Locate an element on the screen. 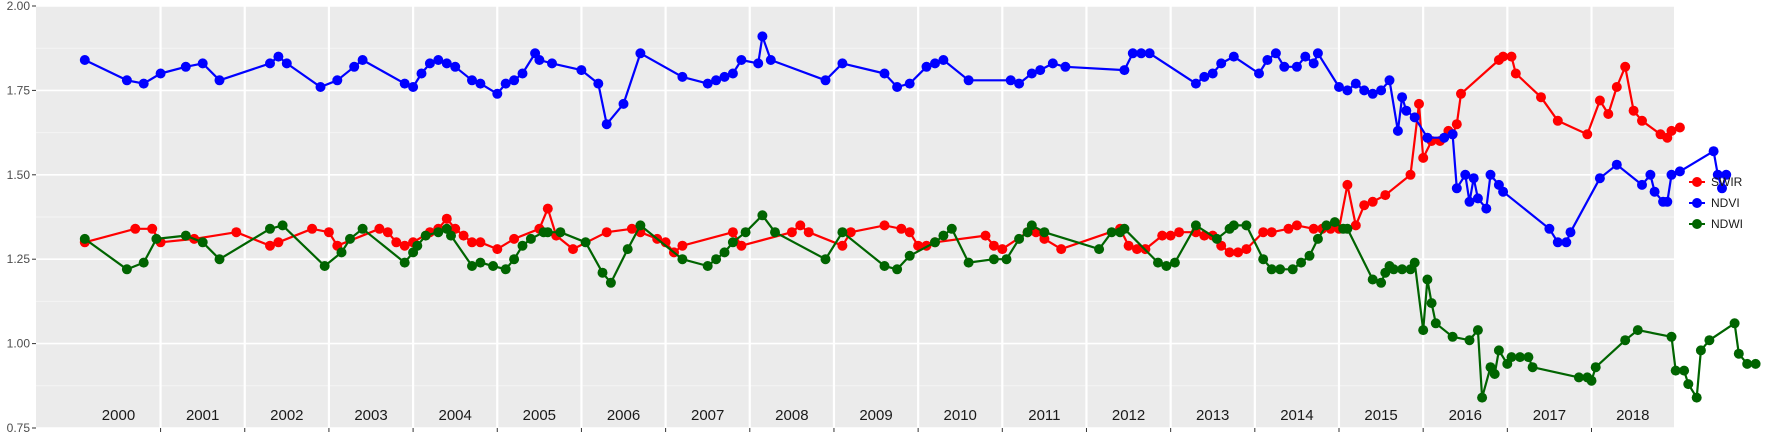 The width and height of the screenshot is (1773, 442). year-label: 2007 is located at coordinates (707, 415).